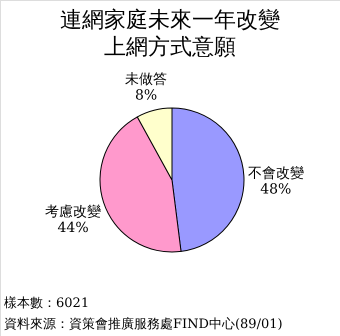 Image resolution: width=340 pixels, height=336 pixels. I want to click on source-note: 資料來源：資策會推廣服務處FIND中心(89/01), so click(143, 324).